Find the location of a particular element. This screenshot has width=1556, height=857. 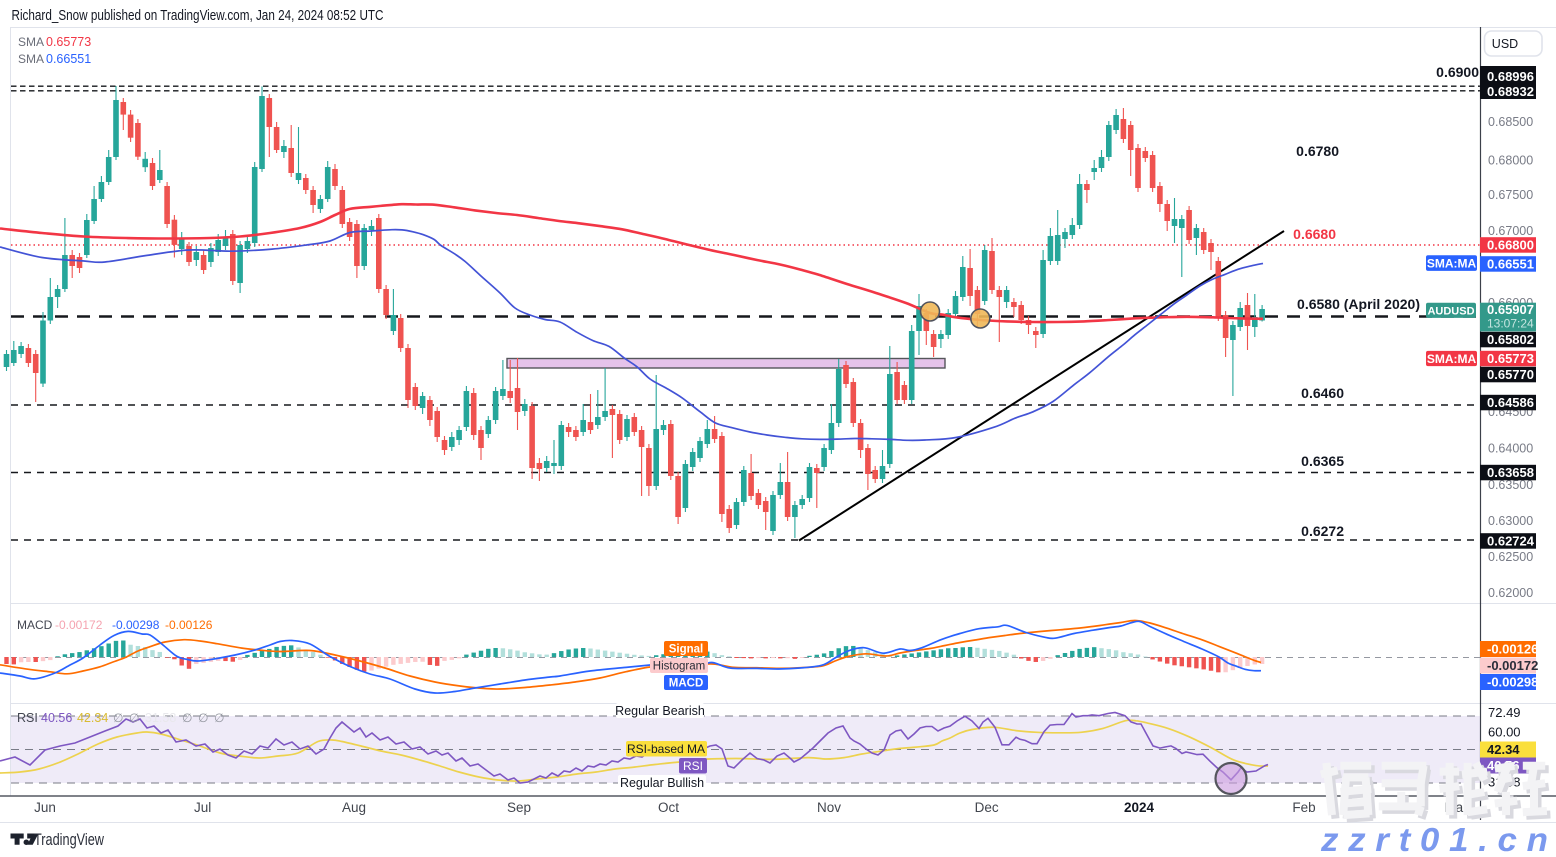

svg-text: 0.68932 is located at coordinates (1510, 91).